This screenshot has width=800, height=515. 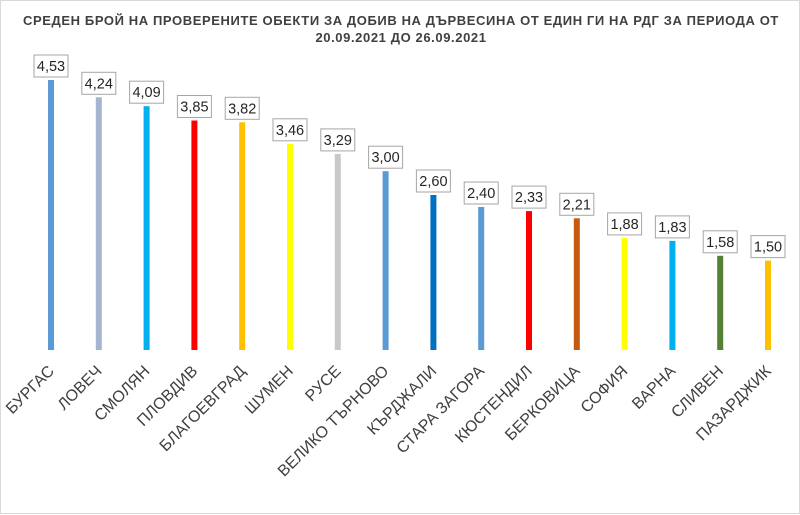 I want to click on category-label-6: ШУМЕН, so click(x=269, y=390).